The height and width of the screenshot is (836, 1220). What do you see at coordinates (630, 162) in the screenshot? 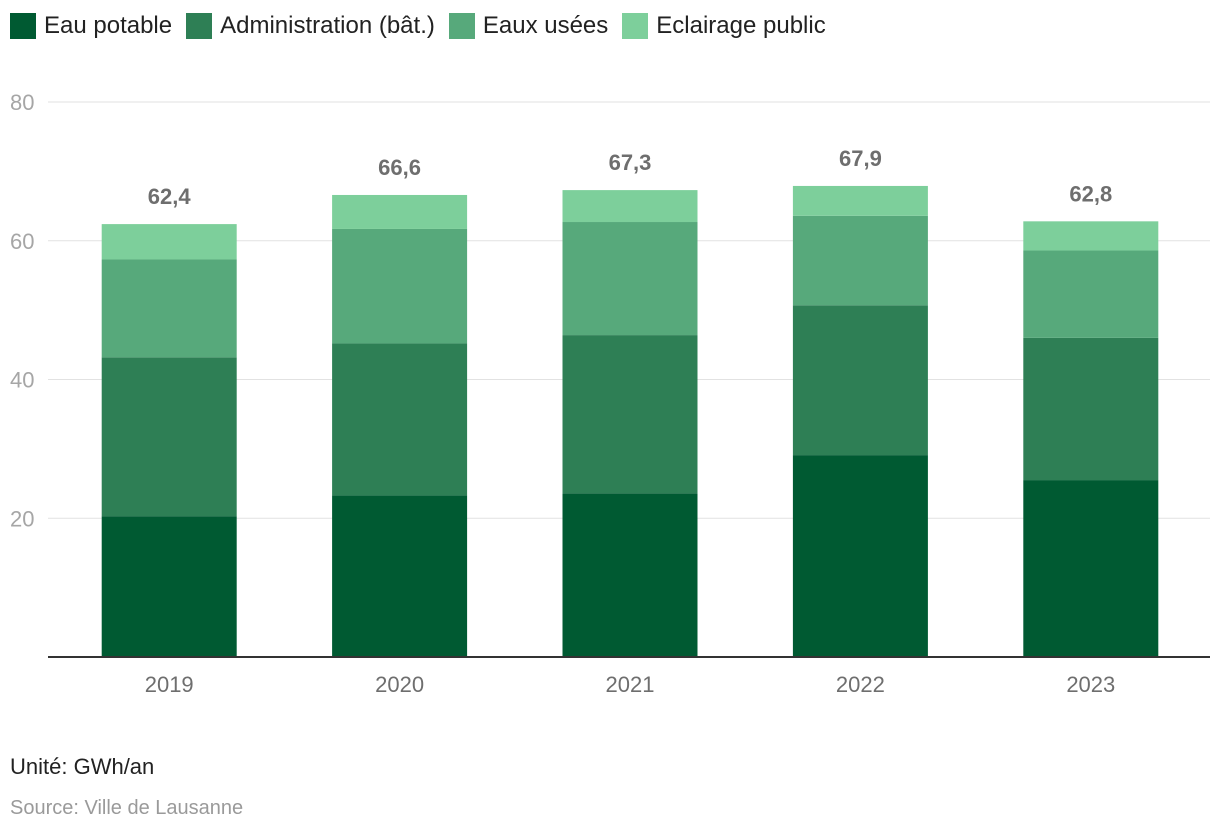
I see `bar-total-label: 67,3` at bounding box center [630, 162].